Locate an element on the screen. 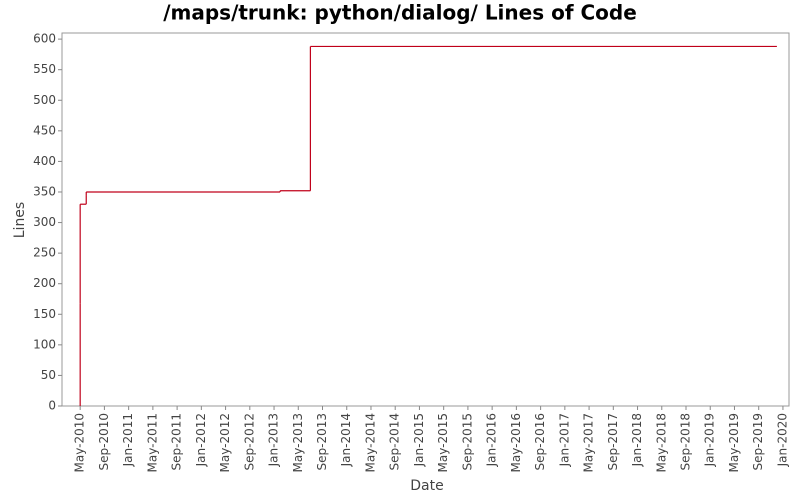 The image size is (800, 500). x-tick-label: Sep-2018 is located at coordinates (686, 442).